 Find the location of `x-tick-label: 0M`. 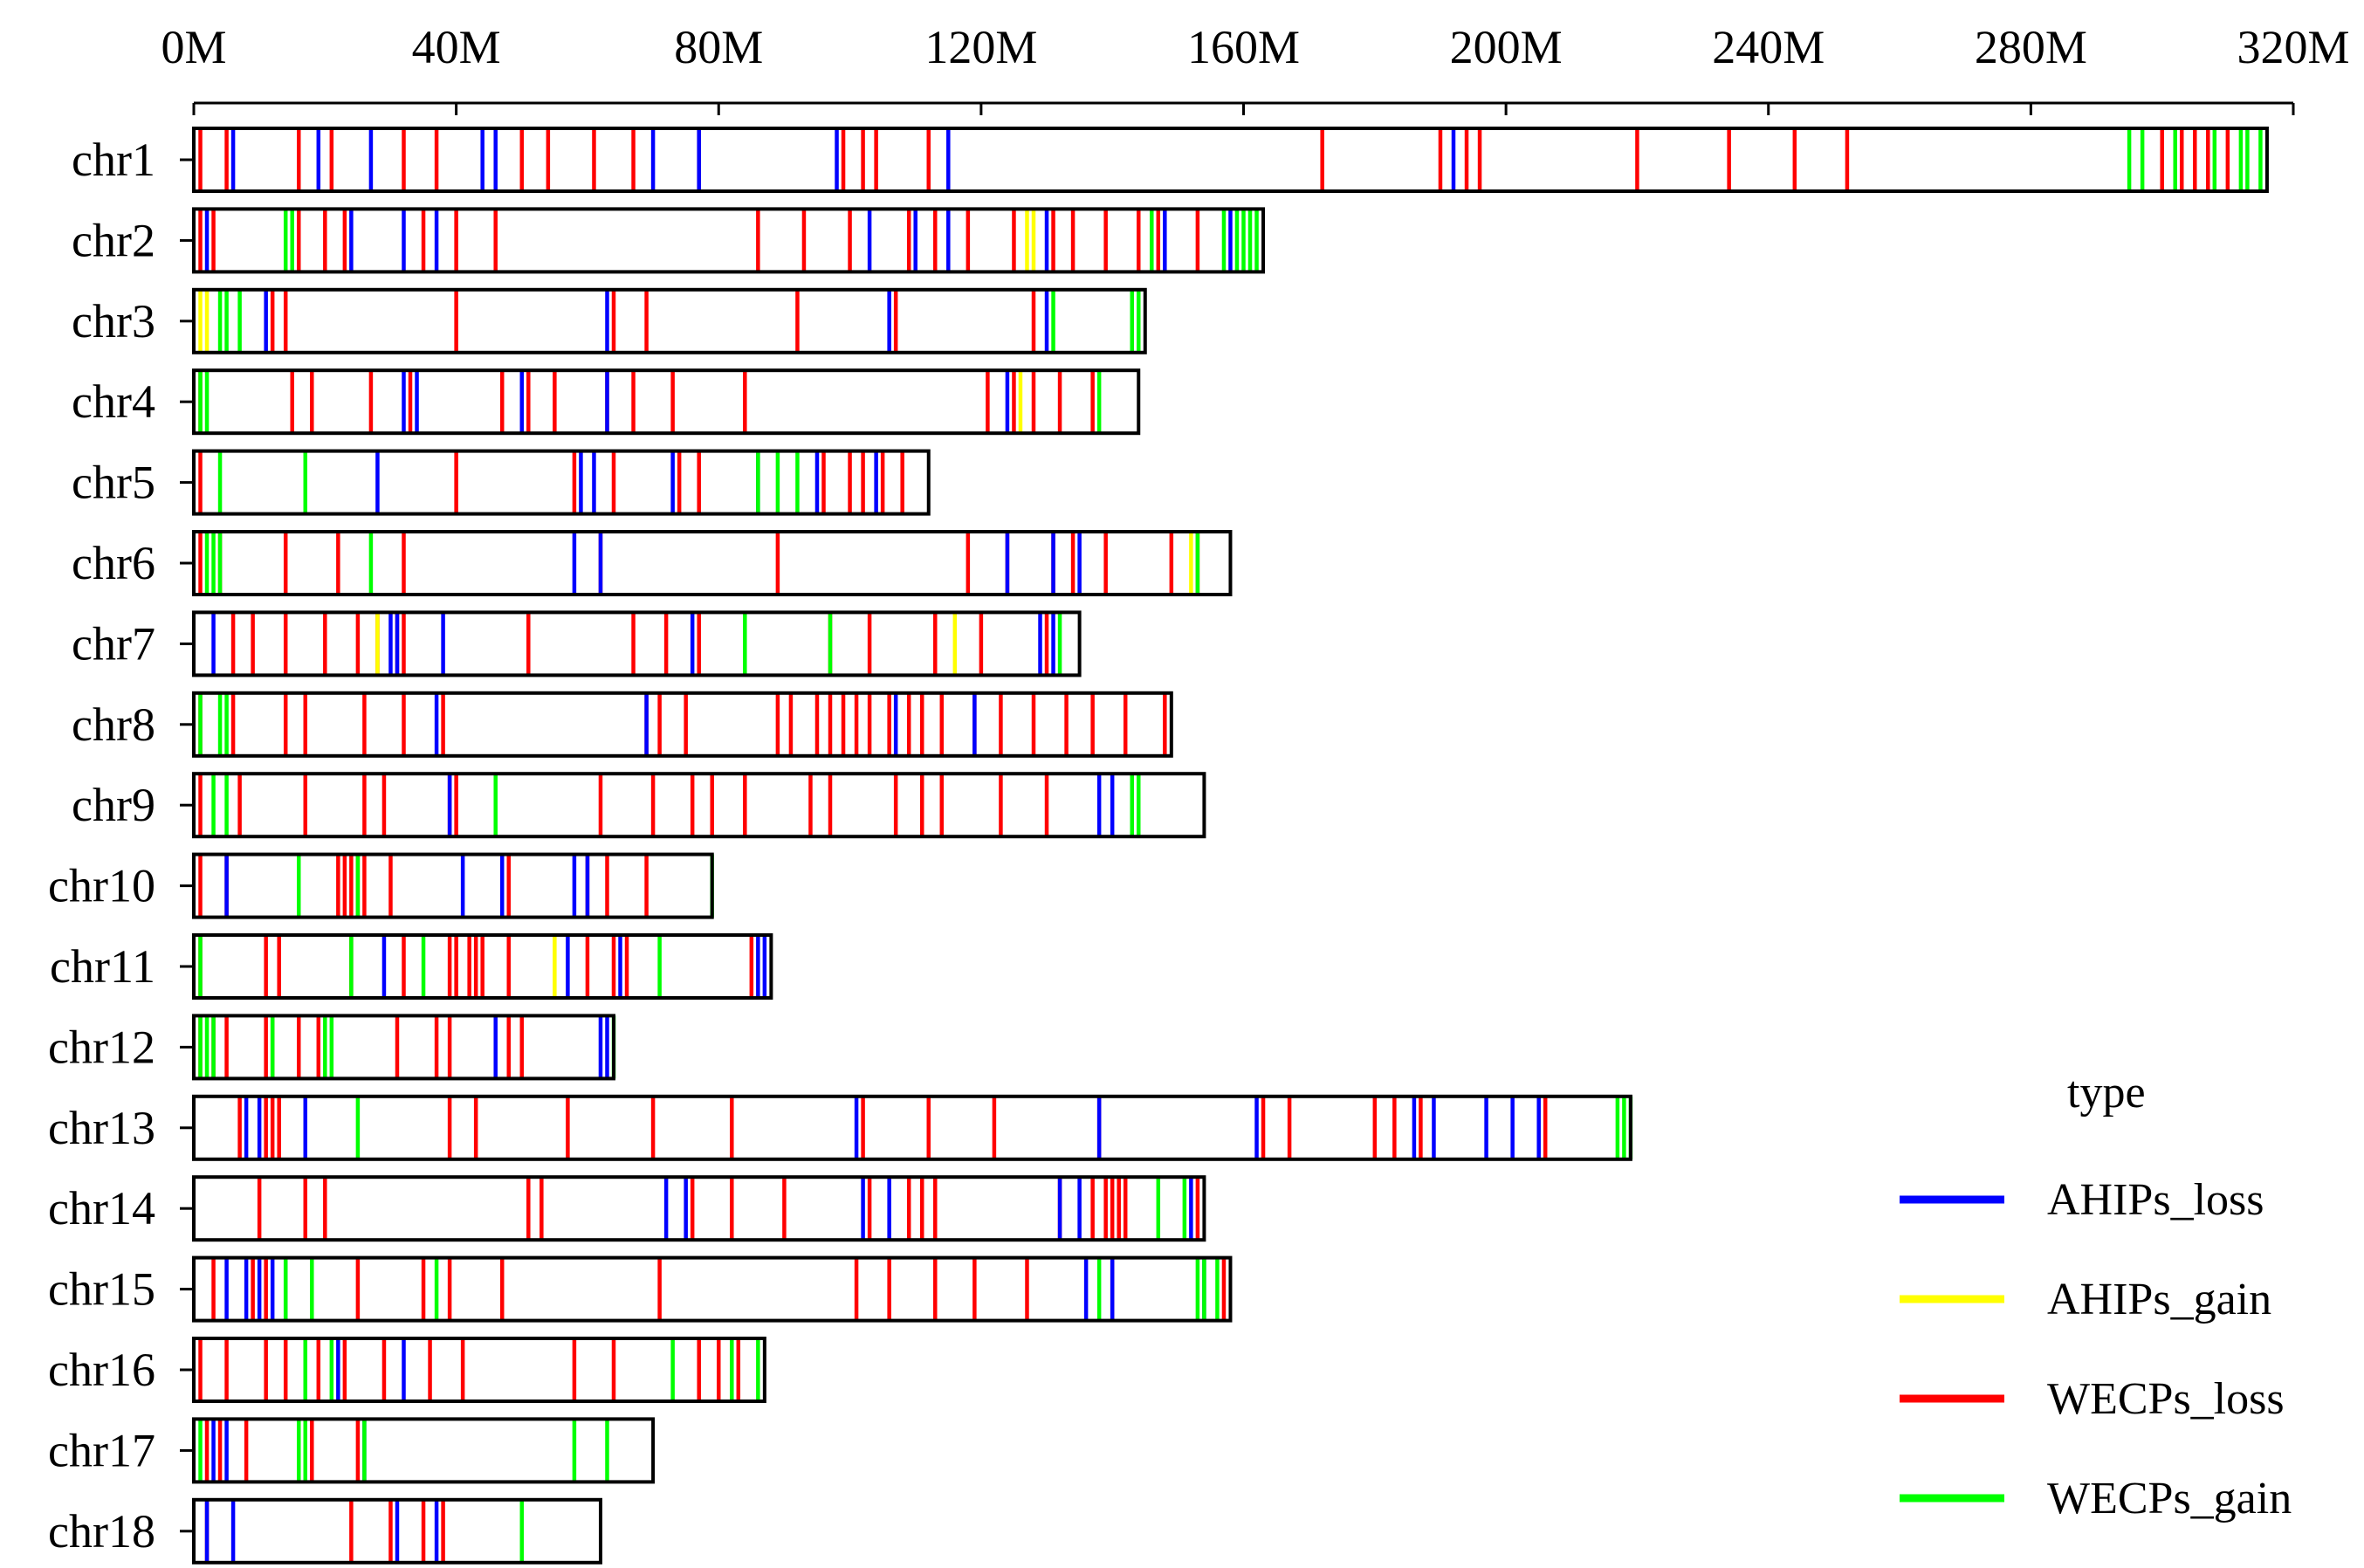

x-tick-label: 0M is located at coordinates (193, 47).